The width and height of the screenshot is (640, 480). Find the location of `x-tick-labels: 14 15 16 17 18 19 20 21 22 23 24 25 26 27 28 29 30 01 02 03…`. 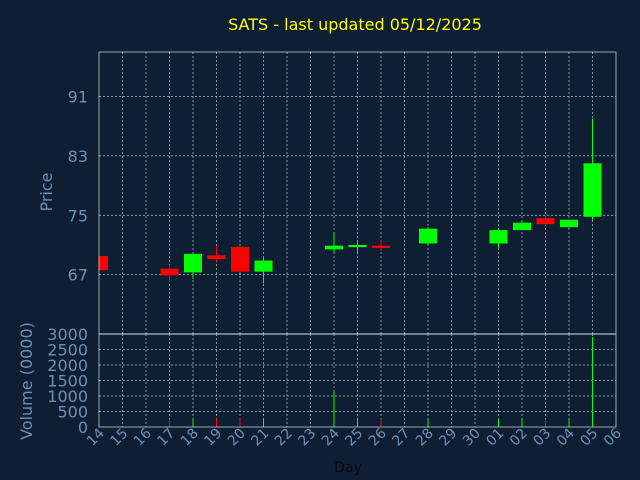

x-tick-labels: 14 15 16 17 18 19 20 21 22 23 24 25 26 27 28 29 30 01 02 03… is located at coordinates (354, 437).